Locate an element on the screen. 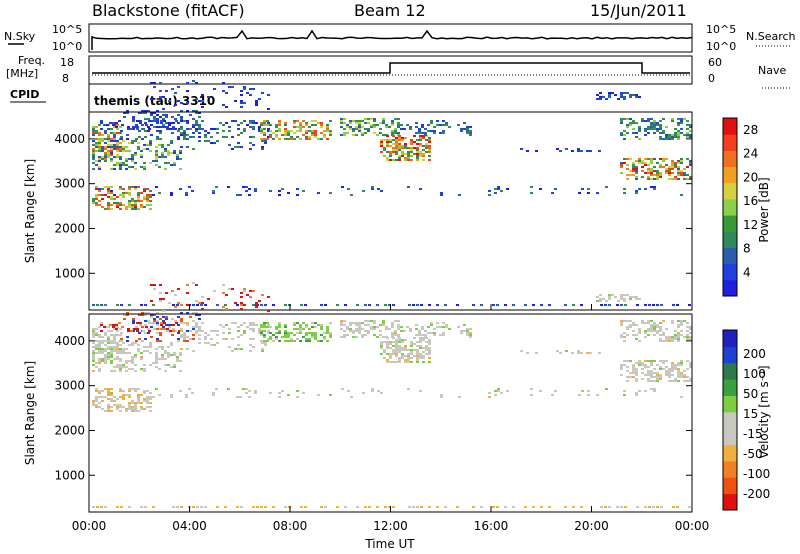 The image size is (800, 554). velocity-colorbar-label: Velocity [m s⁻¹] is located at coordinates (764, 411).